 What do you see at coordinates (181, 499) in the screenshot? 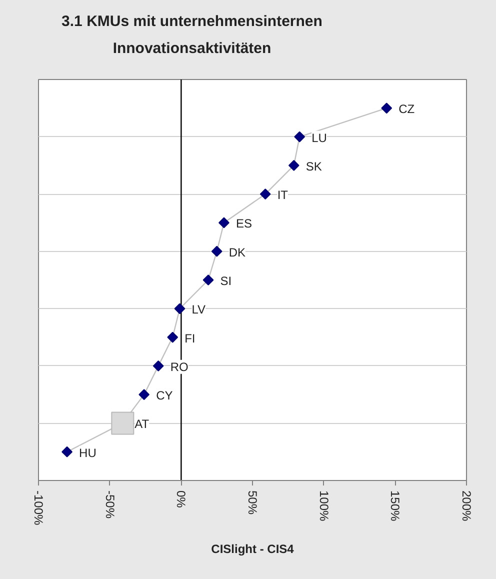
I see `x-tick-label: 0%` at bounding box center [181, 499].